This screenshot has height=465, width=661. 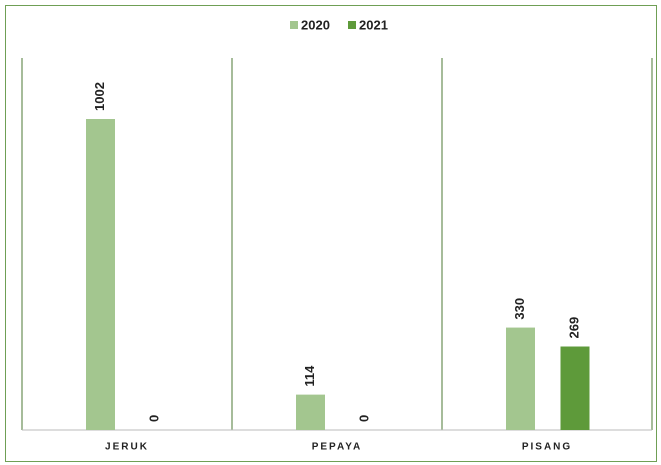 I want to click on legend-label: 2020, so click(x=315, y=24).